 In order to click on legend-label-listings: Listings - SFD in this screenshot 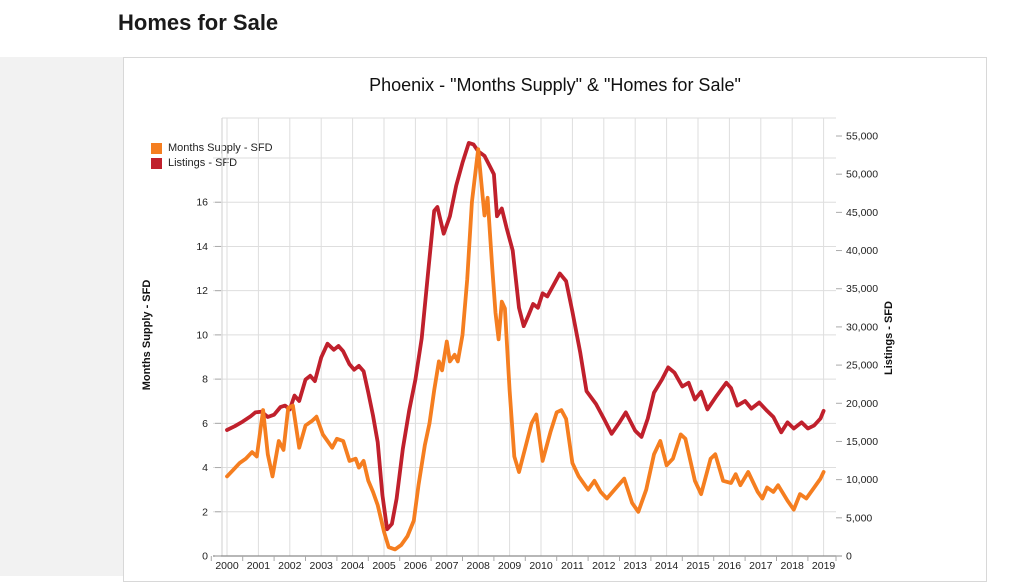, I will do `click(203, 163)`.